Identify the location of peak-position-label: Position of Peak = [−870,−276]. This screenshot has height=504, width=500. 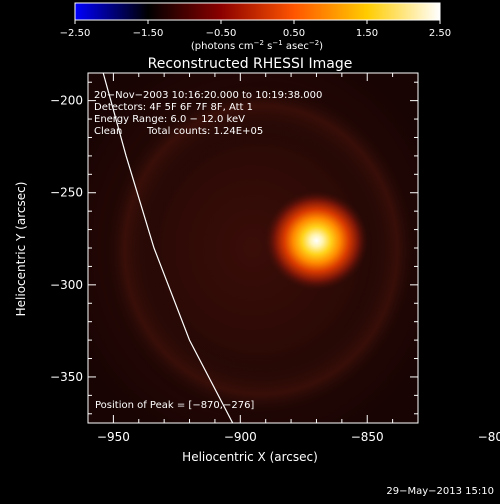
(174, 405).